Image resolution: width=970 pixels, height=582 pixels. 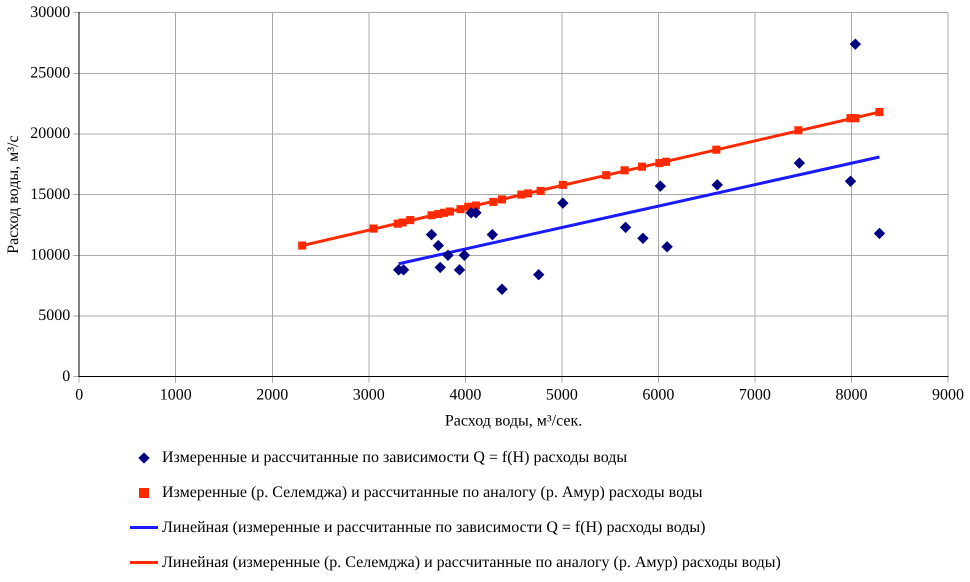 I want to click on x-tick-label: 5000, so click(x=562, y=395).